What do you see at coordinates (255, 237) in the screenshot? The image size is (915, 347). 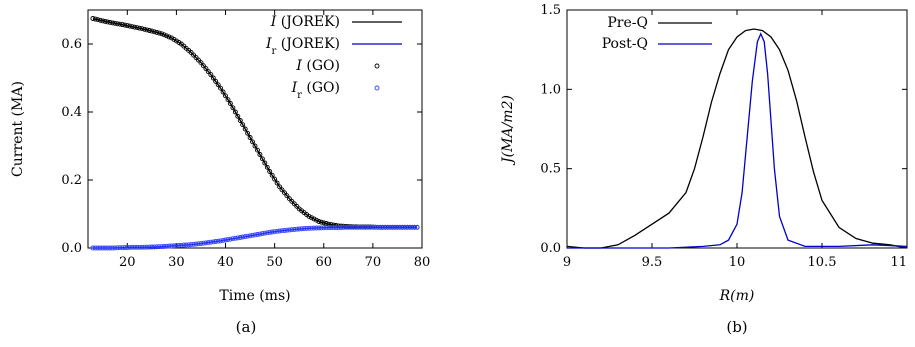 I see `series-line-ir-jorek` at bounding box center [255, 237].